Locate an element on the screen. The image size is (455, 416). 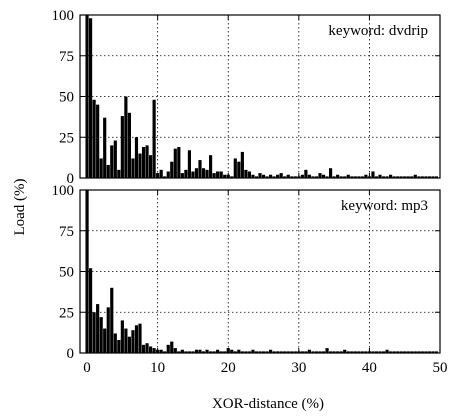
x-tick-label: 20 is located at coordinates (228, 368).